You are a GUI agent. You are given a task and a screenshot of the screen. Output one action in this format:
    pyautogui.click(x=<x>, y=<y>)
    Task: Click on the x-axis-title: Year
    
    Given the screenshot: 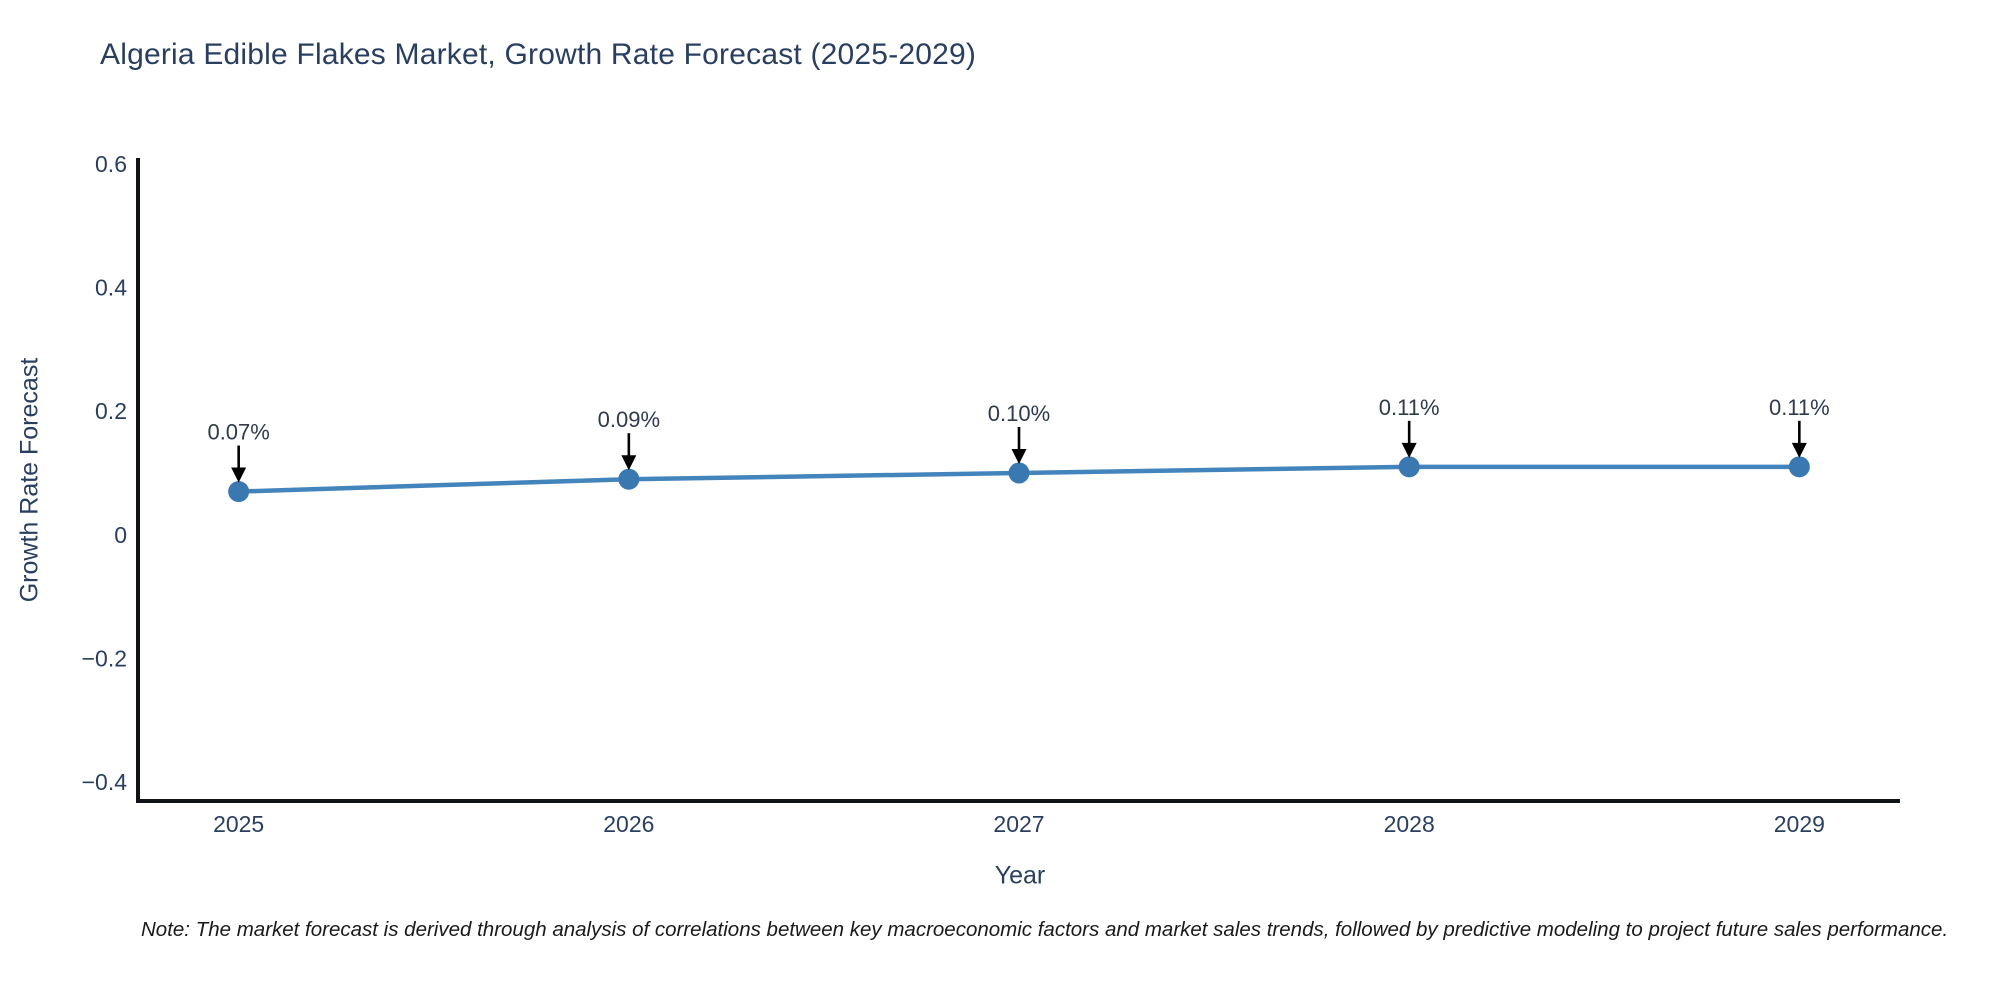 What is the action you would take?
    pyautogui.click(x=1020, y=875)
    